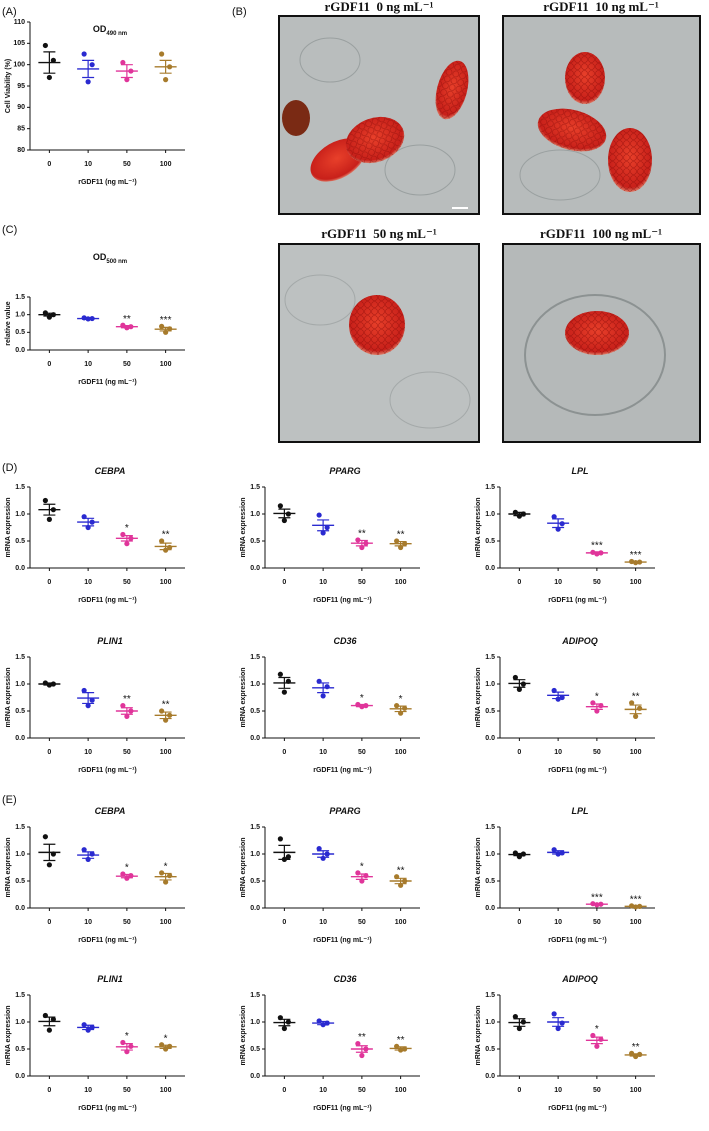 This screenshot has height=1131, width=709. Describe the element at coordinates (9, 468) in the screenshot. I see `panel-label: (D)` at that location.